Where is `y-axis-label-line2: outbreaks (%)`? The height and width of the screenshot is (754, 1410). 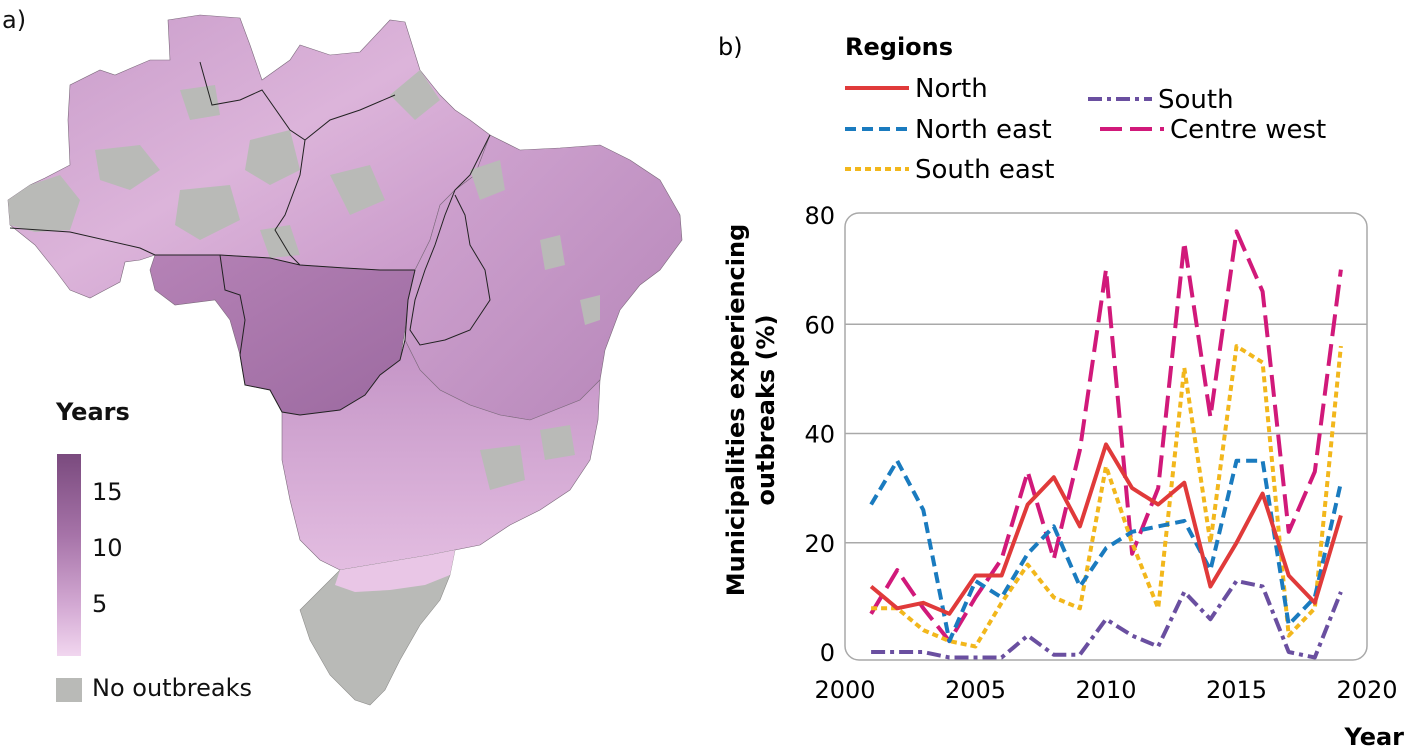 y-axis-label-line2: outbreaks (%) is located at coordinates (766, 409).